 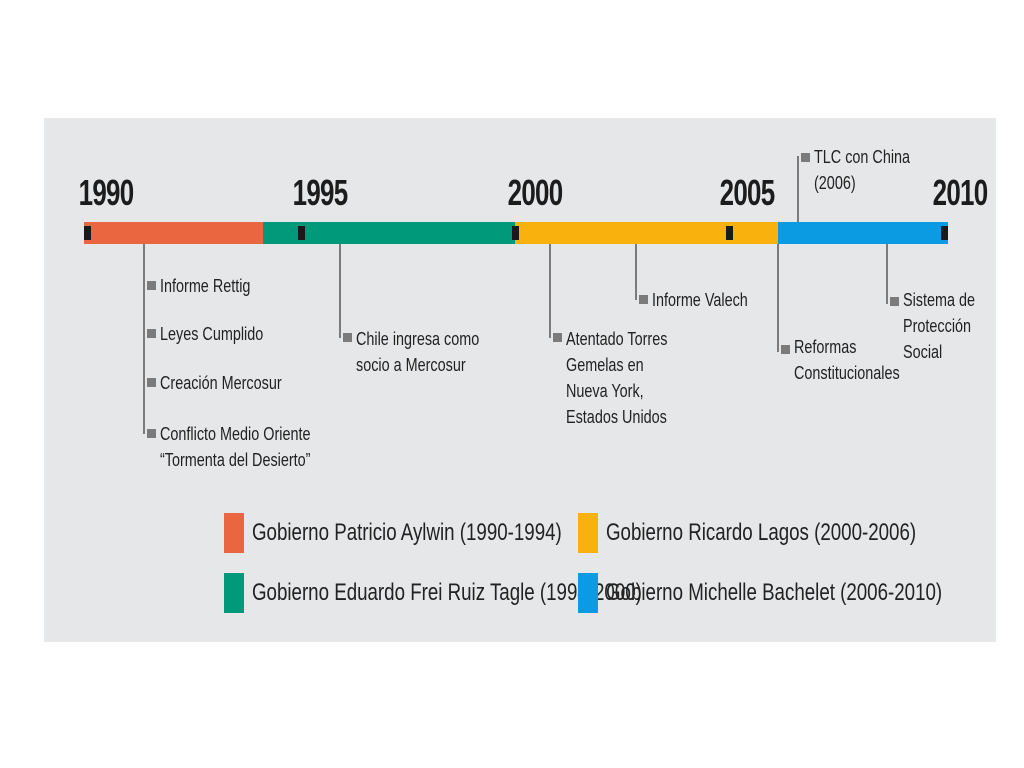 I want to click on event-atentado-line3: Nueva York,, so click(x=605, y=391).